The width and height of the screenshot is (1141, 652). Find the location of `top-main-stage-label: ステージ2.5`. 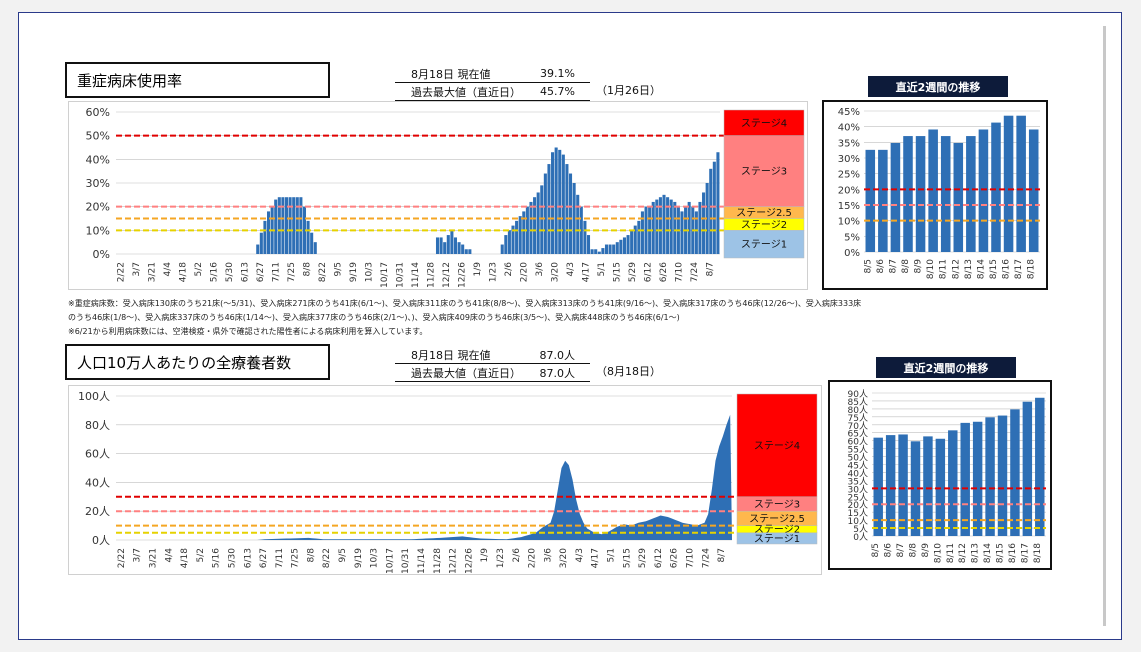

top-main-stage-label: ステージ2.5 is located at coordinates (764, 213).